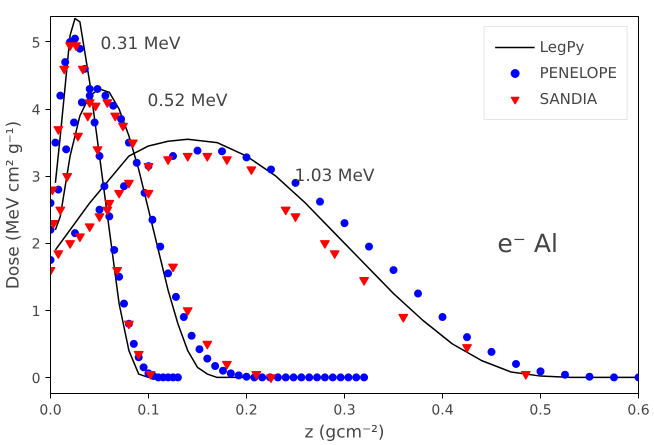  I want to click on x-axis-title: z (gcm⁻²), so click(344, 432).